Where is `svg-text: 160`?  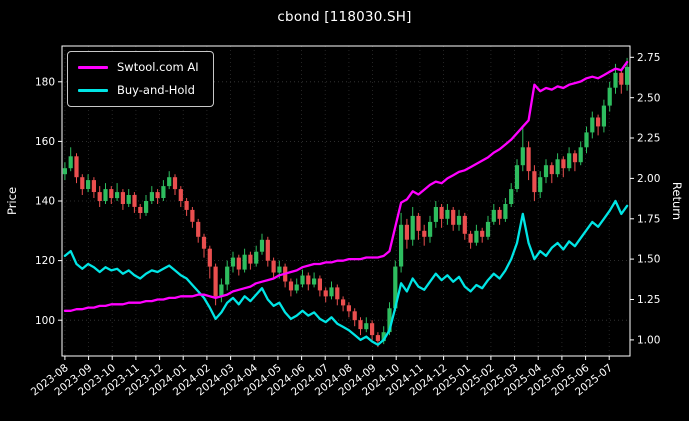 svg-text: 160 is located at coordinates (45, 142).